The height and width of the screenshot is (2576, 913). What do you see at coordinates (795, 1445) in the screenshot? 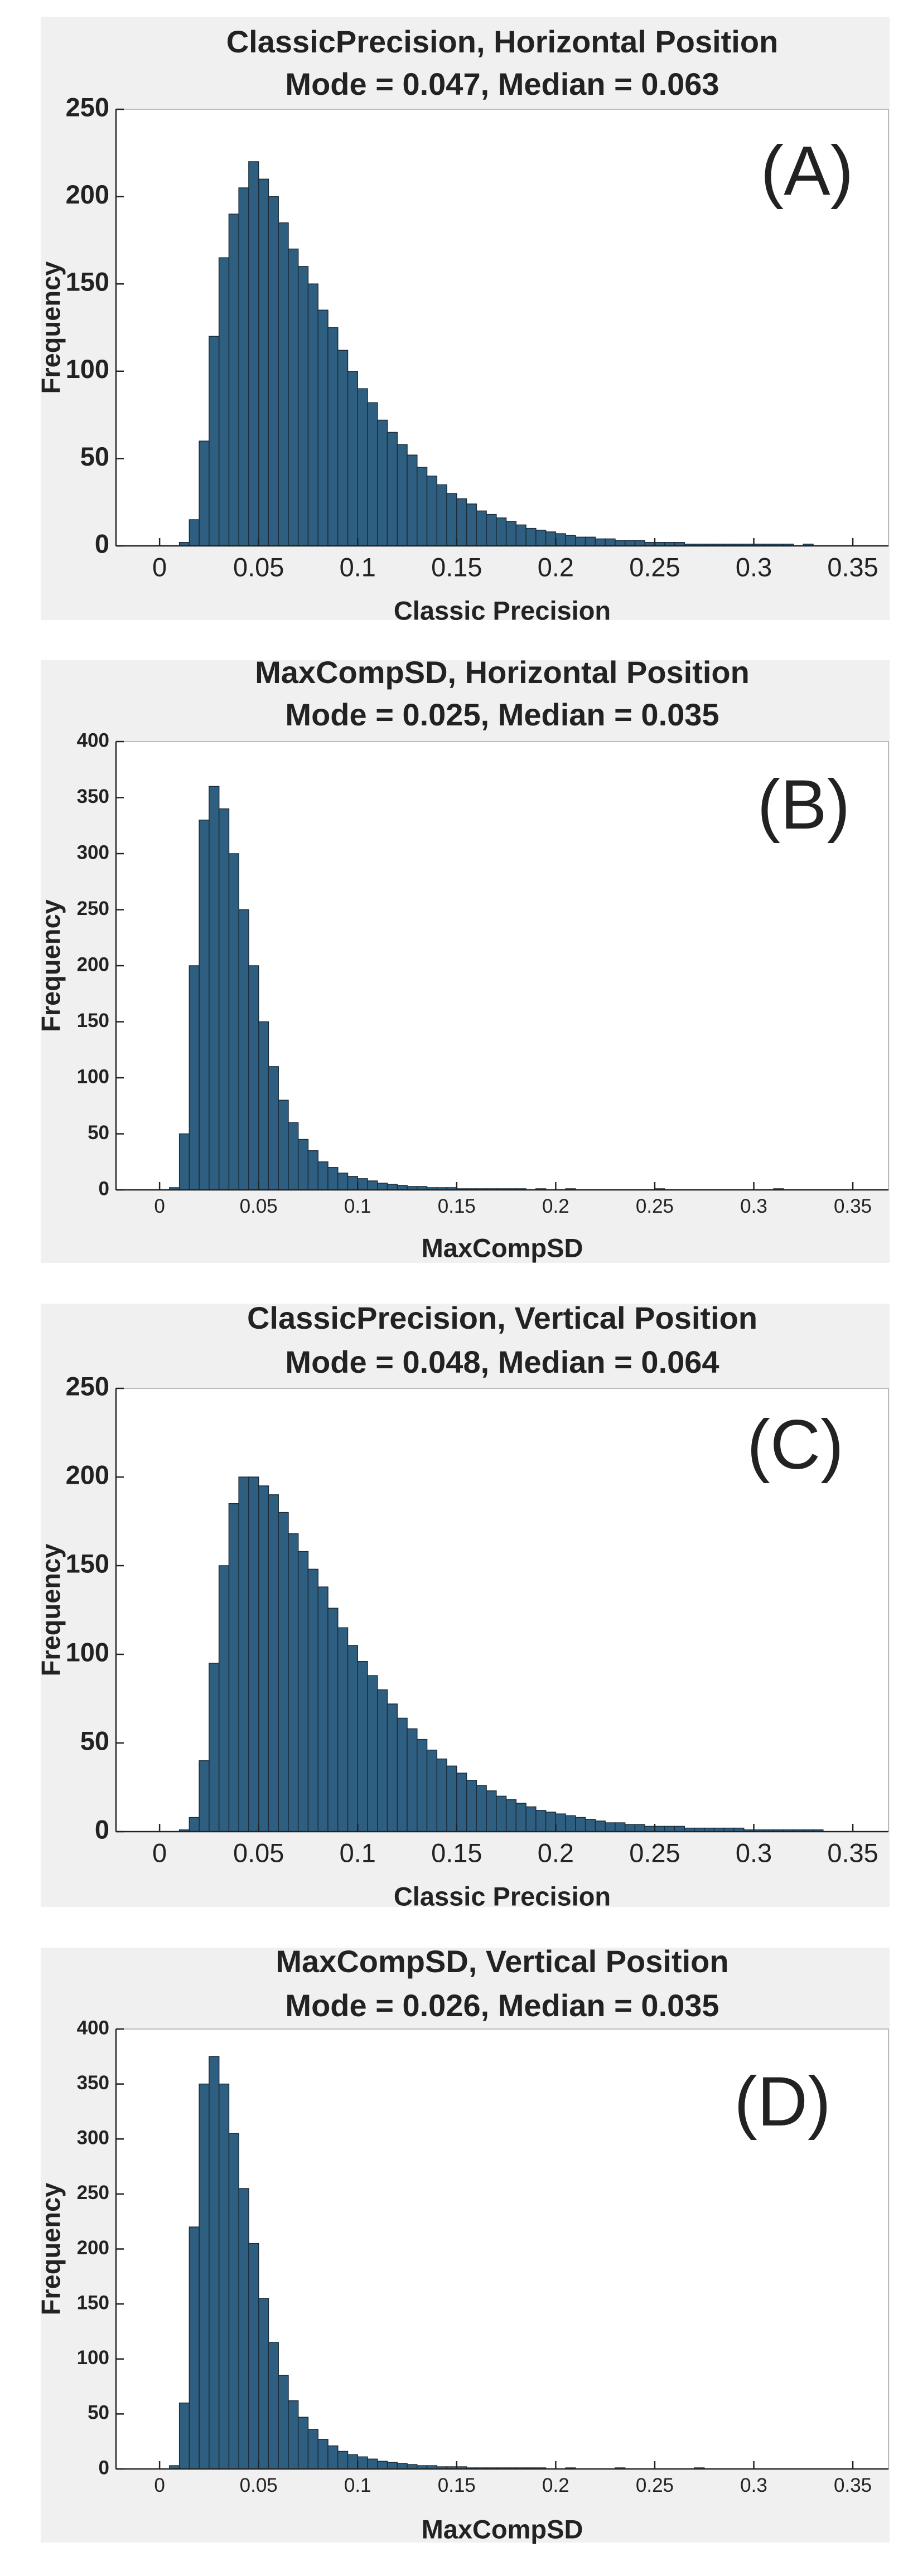
I see `panel-annotation: (C)` at bounding box center [795, 1445].